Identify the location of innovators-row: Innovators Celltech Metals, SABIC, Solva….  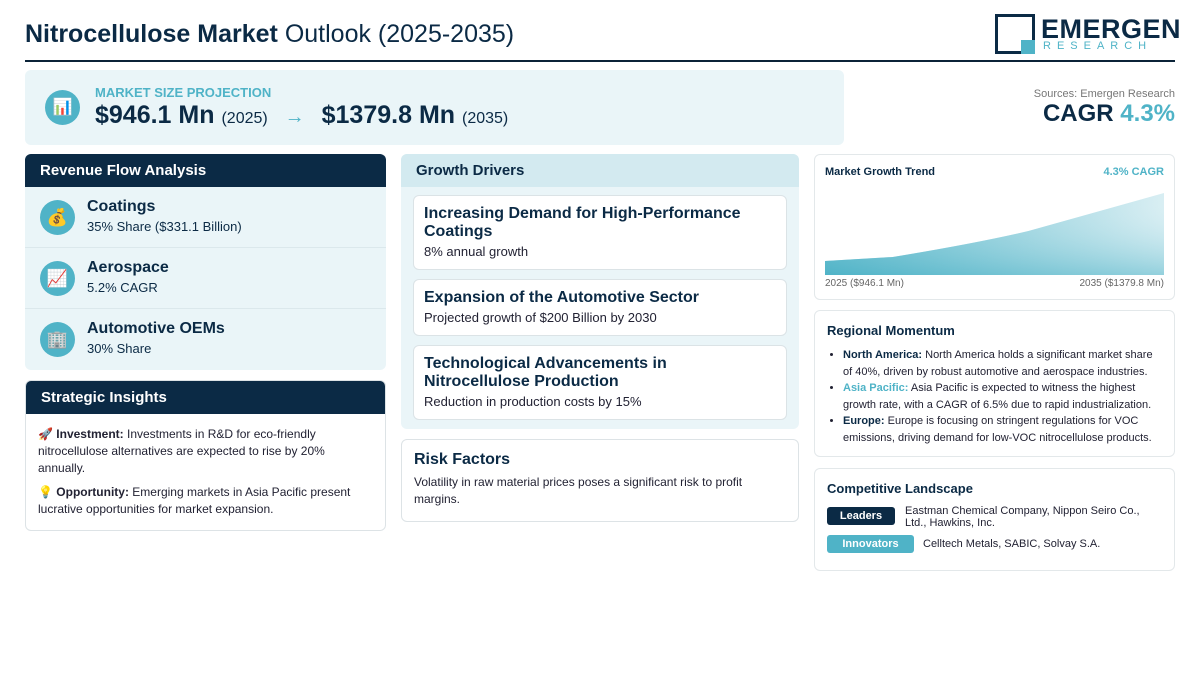
(994, 545).